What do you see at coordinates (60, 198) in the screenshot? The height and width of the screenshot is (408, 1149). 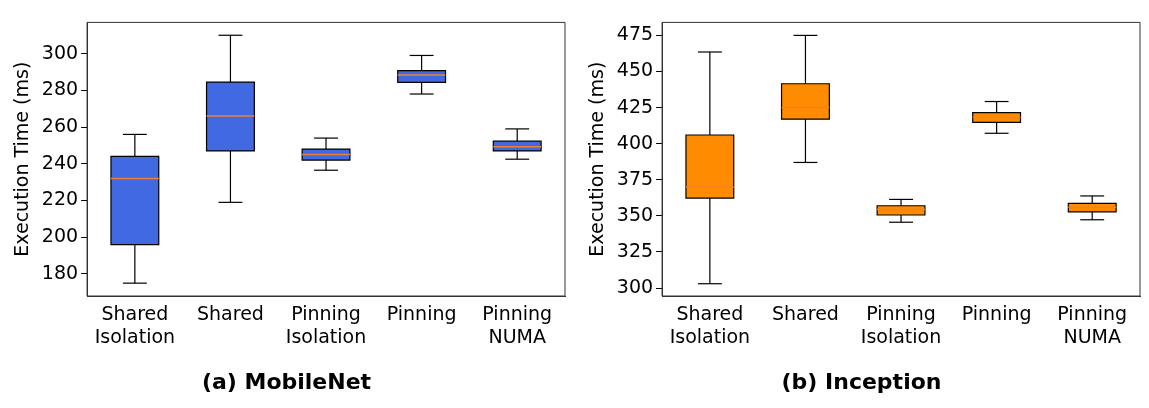 I see `y-tick-label: 220` at bounding box center [60, 198].